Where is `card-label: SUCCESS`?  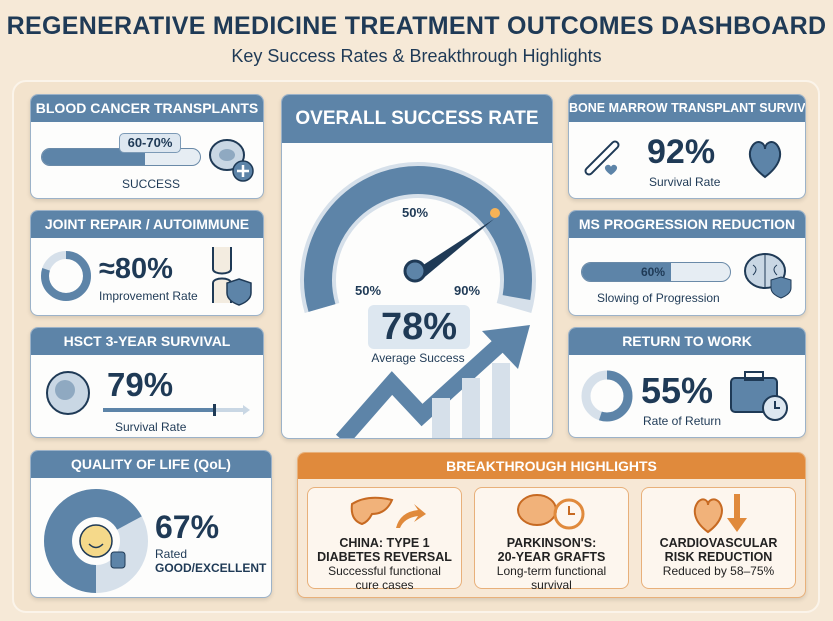
card-label: SUCCESS is located at coordinates (150, 184).